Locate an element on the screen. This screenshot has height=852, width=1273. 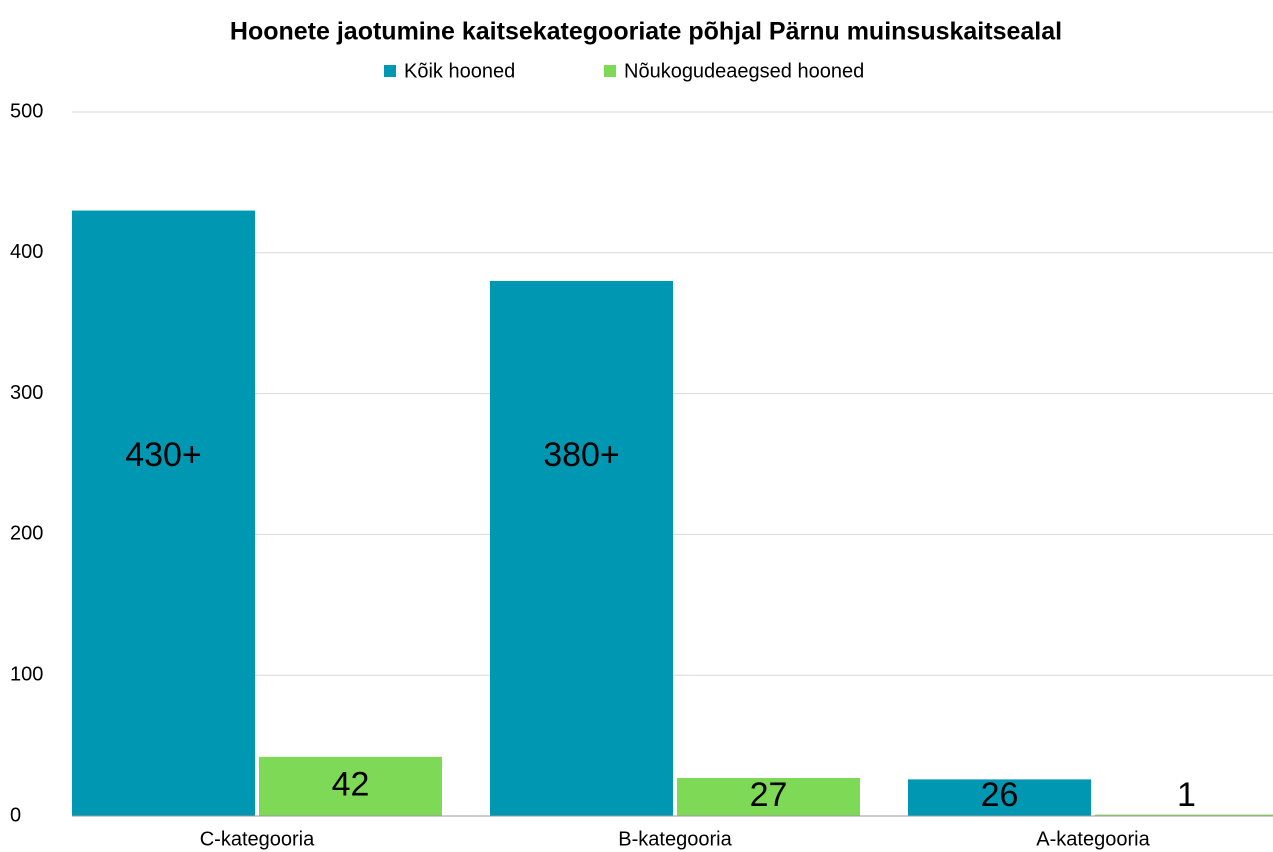
data-label: 380+ is located at coordinates (581, 455).